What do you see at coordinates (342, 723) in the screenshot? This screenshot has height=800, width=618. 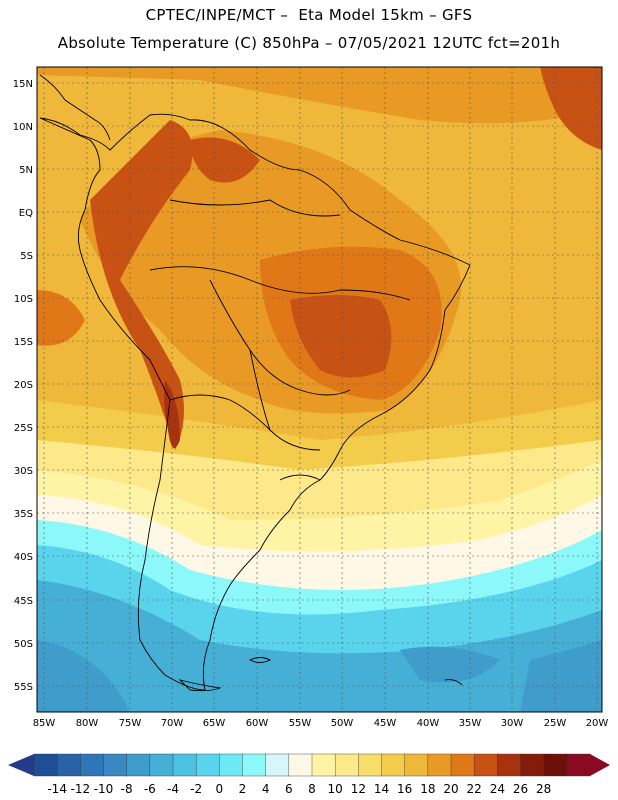 I see `lon-label: 50W` at bounding box center [342, 723].